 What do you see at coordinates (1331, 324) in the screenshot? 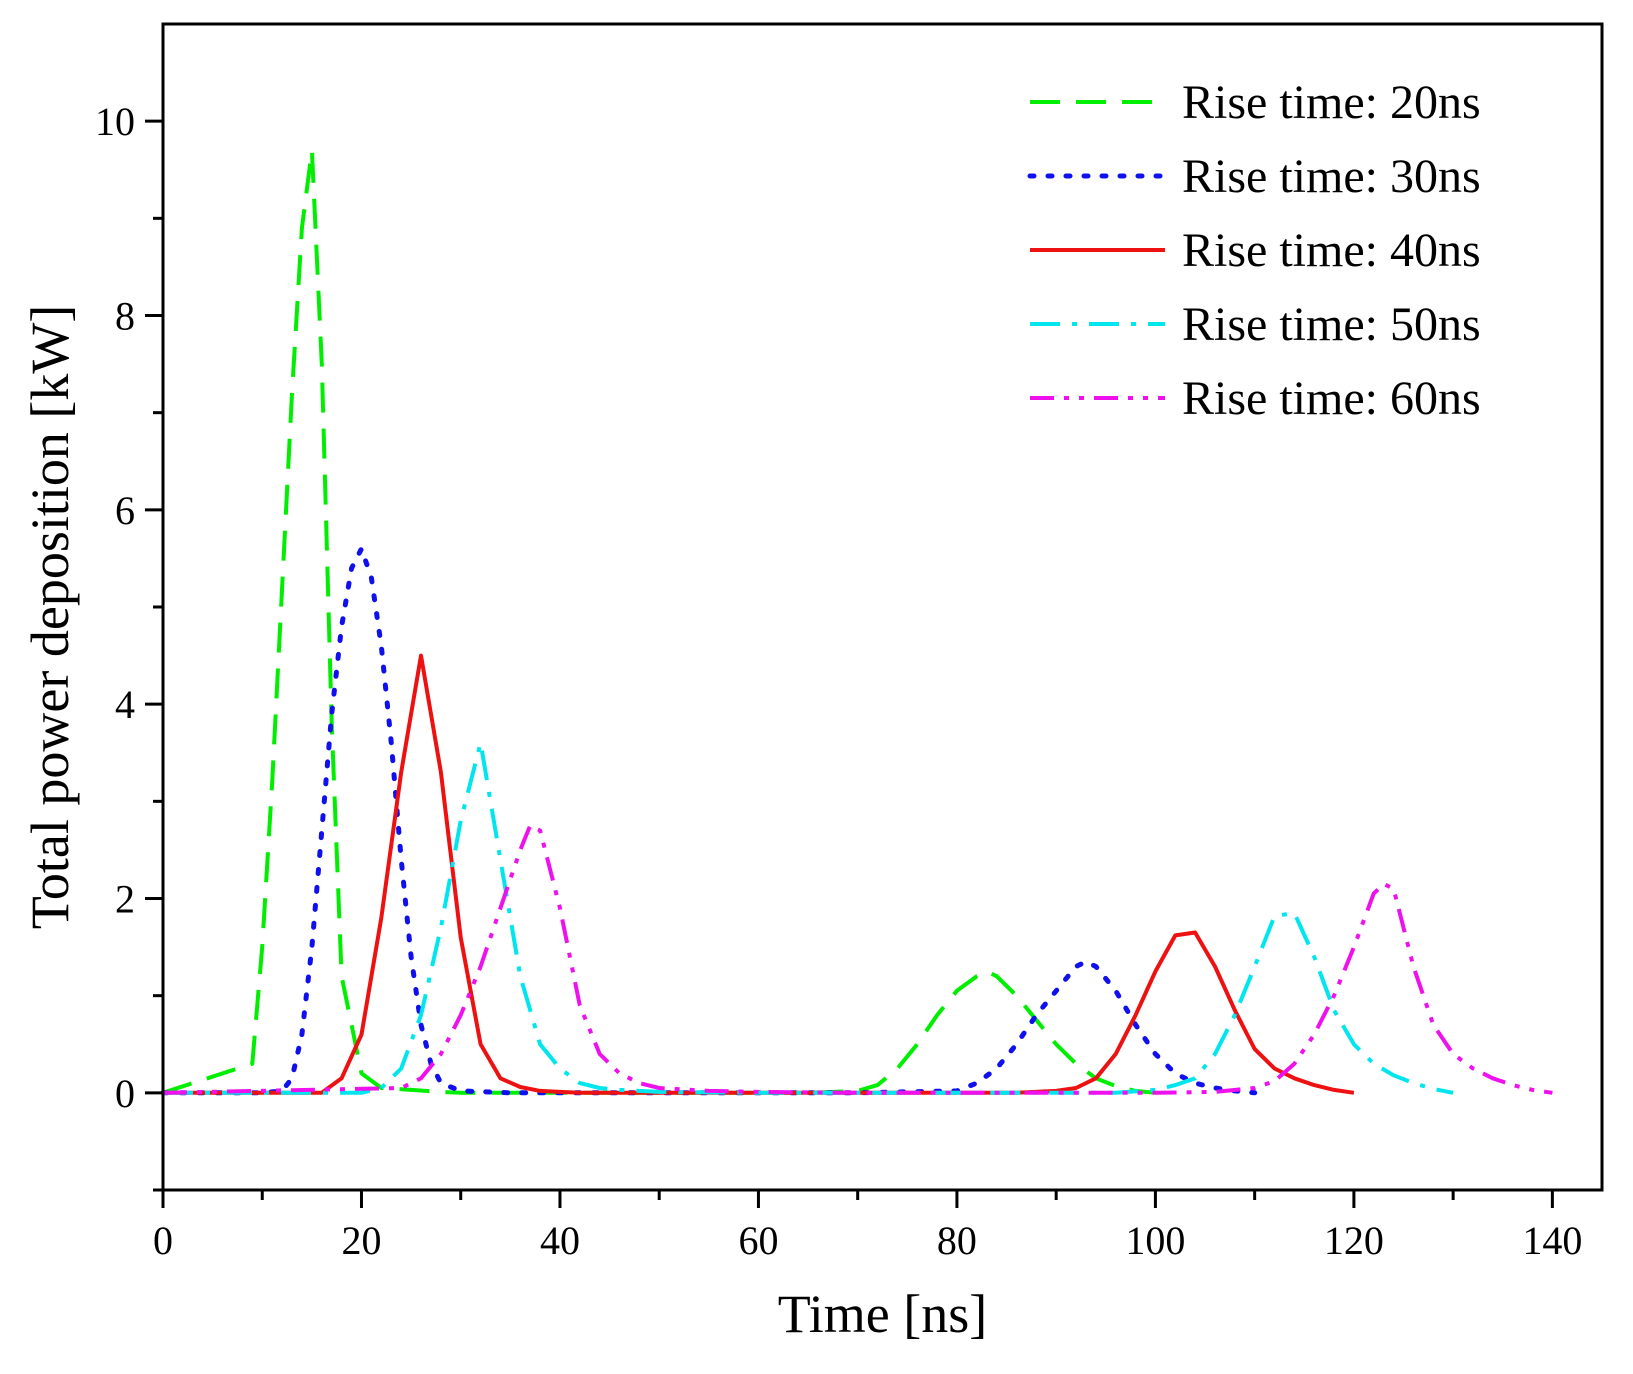
I see `legend-label-4: Rise time: 50ns` at bounding box center [1331, 324].